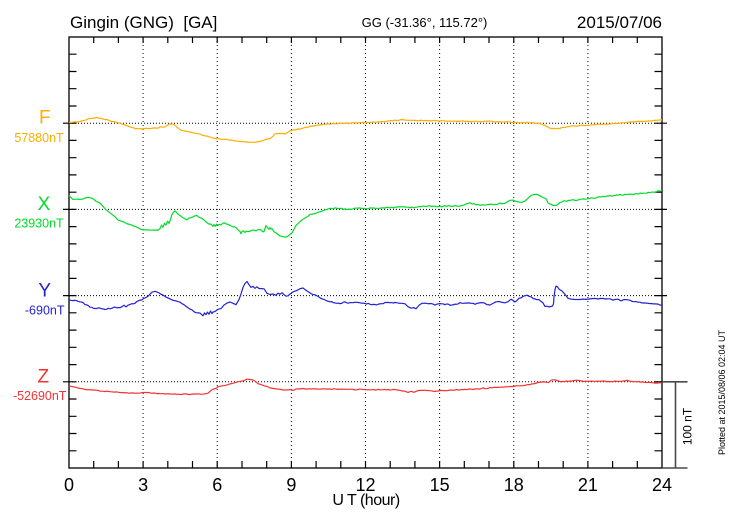 This screenshot has height=520, width=730. What do you see at coordinates (69, 485) in the screenshot?
I see `svg-text: 0` at bounding box center [69, 485].